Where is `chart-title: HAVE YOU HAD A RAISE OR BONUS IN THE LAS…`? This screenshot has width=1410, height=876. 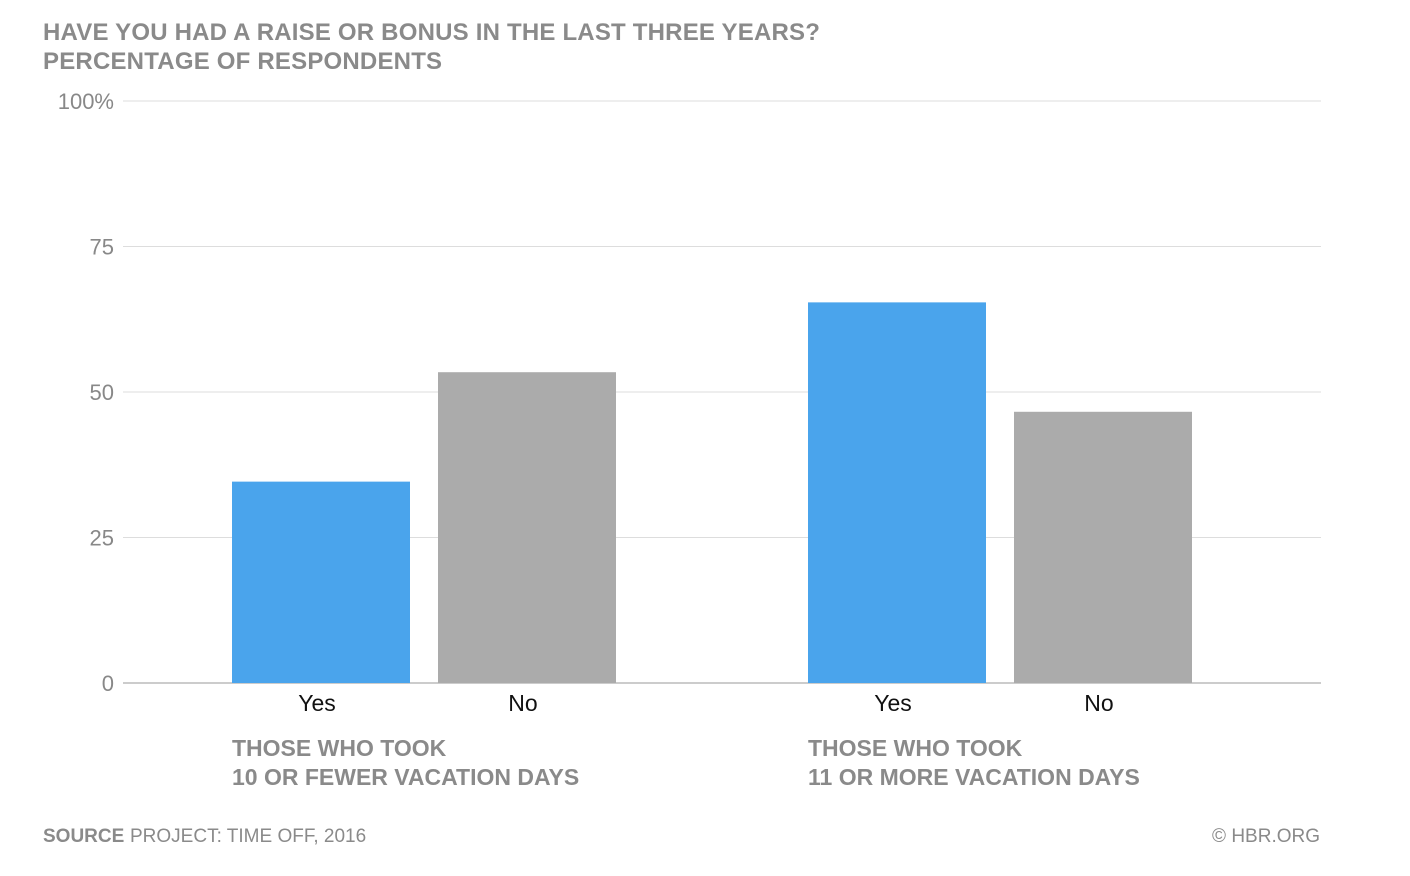 chart-title: HAVE YOU HAD A RAISE OR BONUS IN THE LAS… is located at coordinates (432, 32).